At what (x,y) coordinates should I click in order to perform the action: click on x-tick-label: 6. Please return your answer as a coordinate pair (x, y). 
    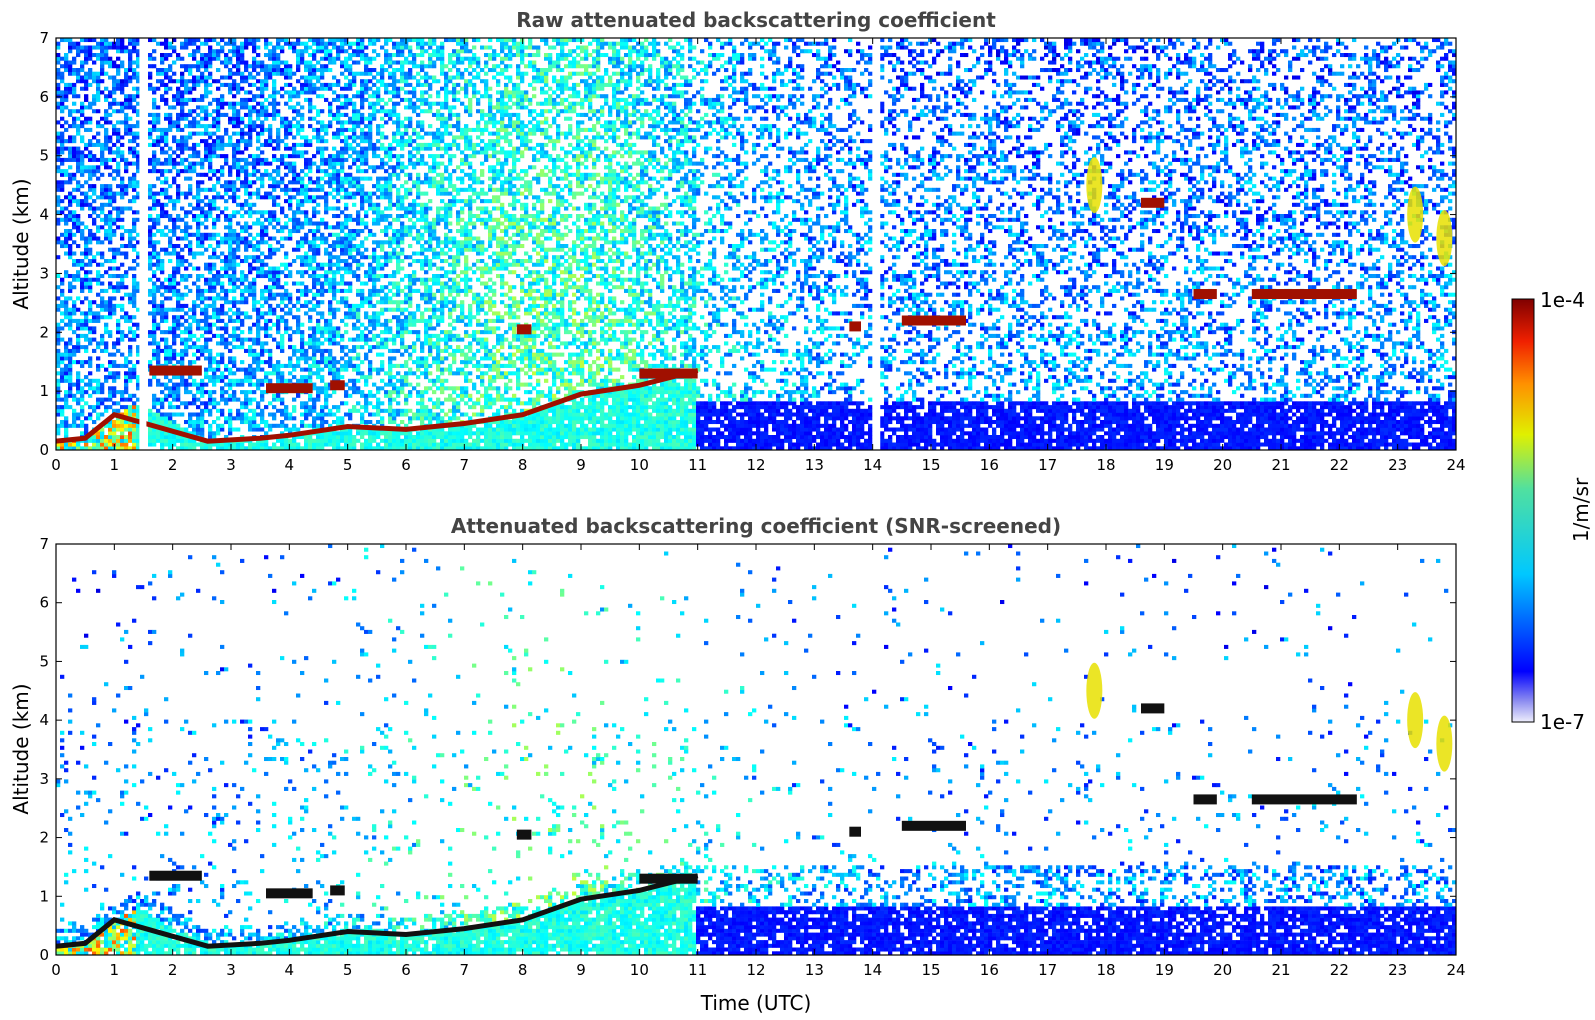
    Looking at the image, I should click on (406, 465).